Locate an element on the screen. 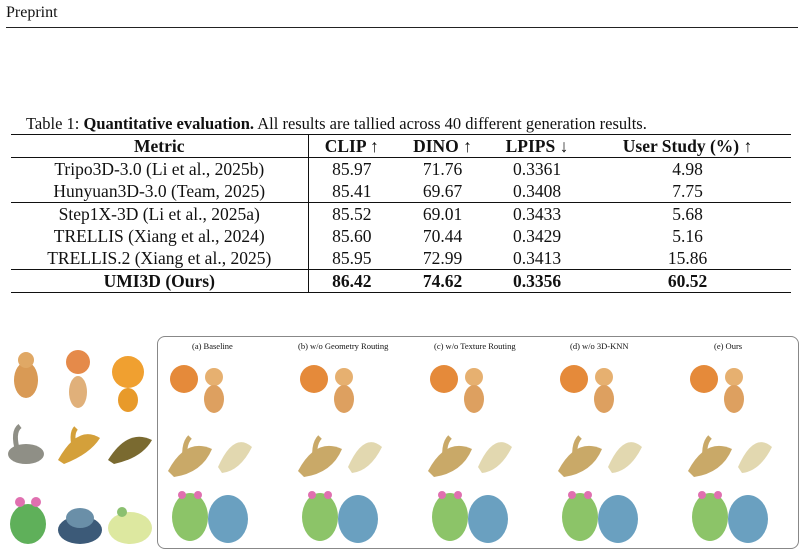 This screenshot has height=557, width=804. dino-value: 69.01 is located at coordinates (442, 213).